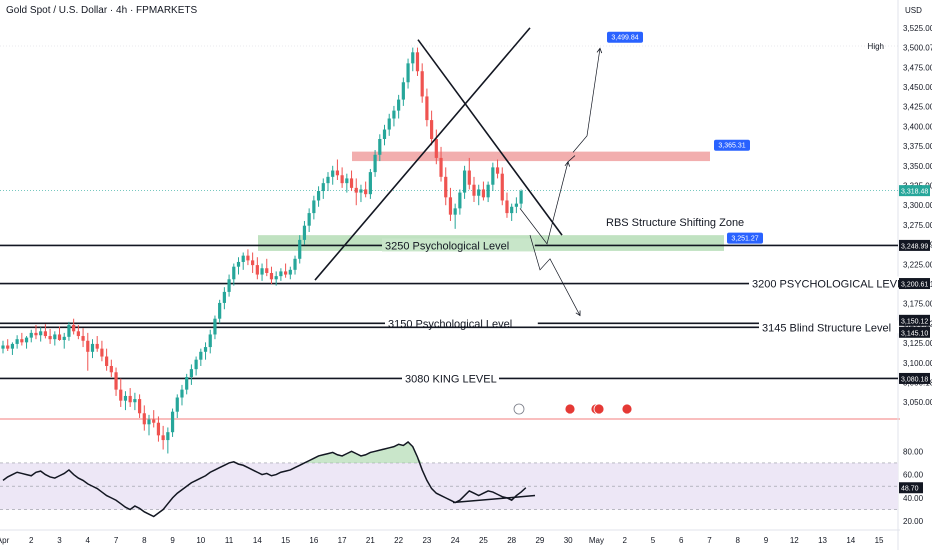 This screenshot has height=550, width=932. What do you see at coordinates (449, 479) in the screenshot?
I see `rsi-pane` at bounding box center [449, 479].